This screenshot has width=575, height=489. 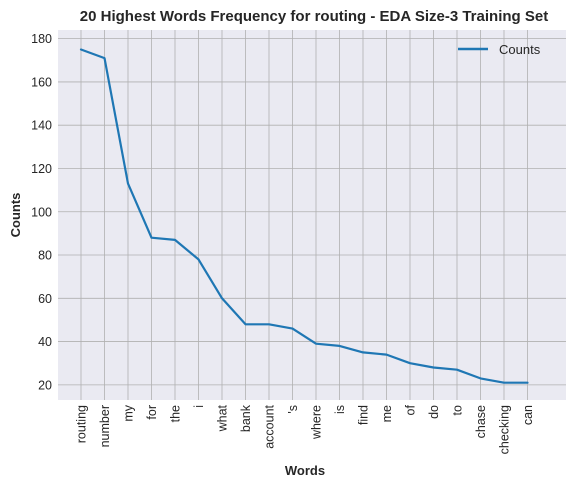 I want to click on x-tick-label: can, so click(x=528, y=415).